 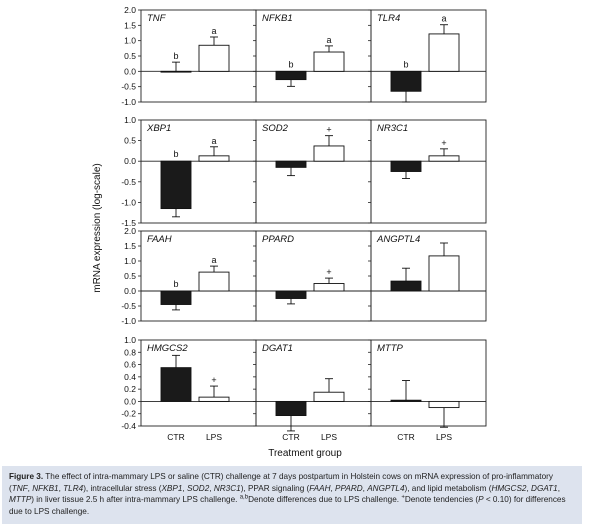 What do you see at coordinates (275, 128) in the screenshot?
I see `panel-title: SOD2` at bounding box center [275, 128].